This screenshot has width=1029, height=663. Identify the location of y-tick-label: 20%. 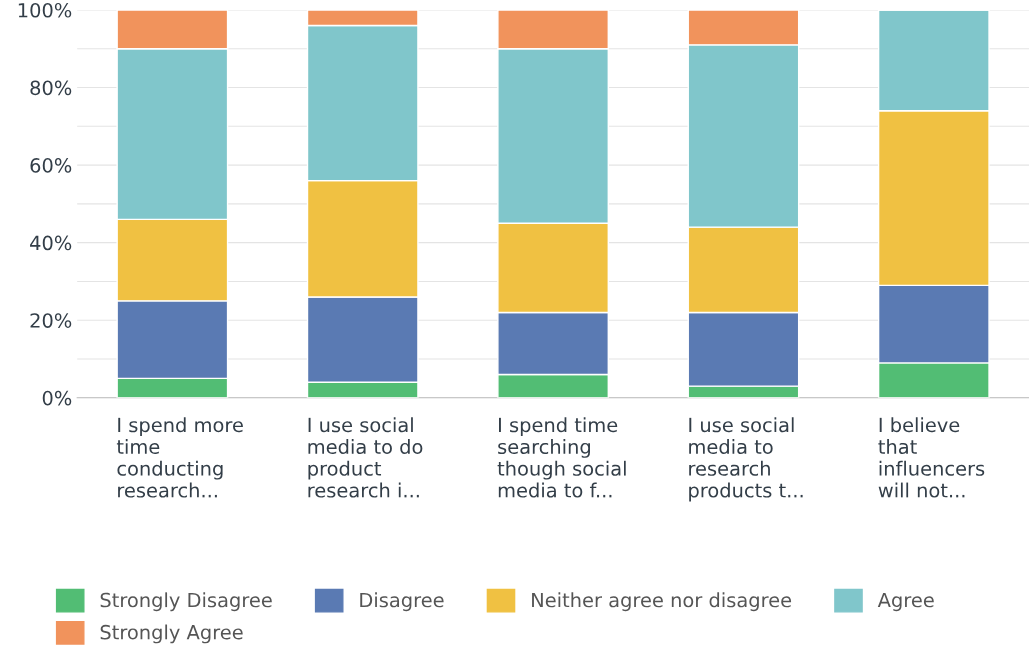
(51, 320).